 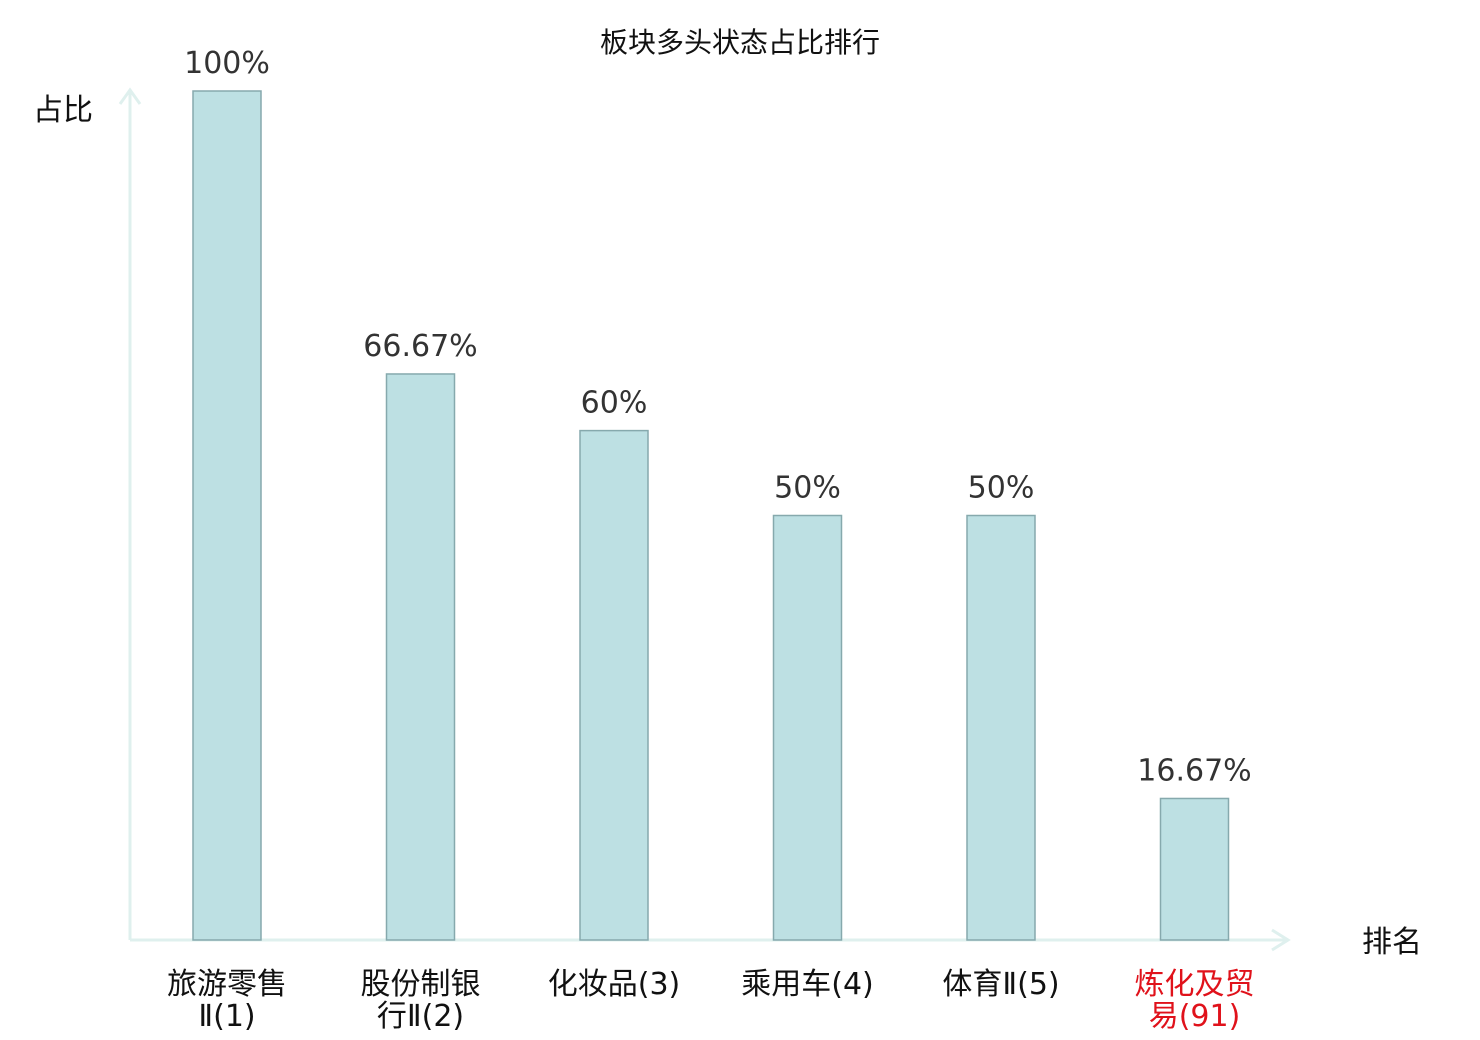 I want to click on y-axis-arrow, so click(x=130, y=96).